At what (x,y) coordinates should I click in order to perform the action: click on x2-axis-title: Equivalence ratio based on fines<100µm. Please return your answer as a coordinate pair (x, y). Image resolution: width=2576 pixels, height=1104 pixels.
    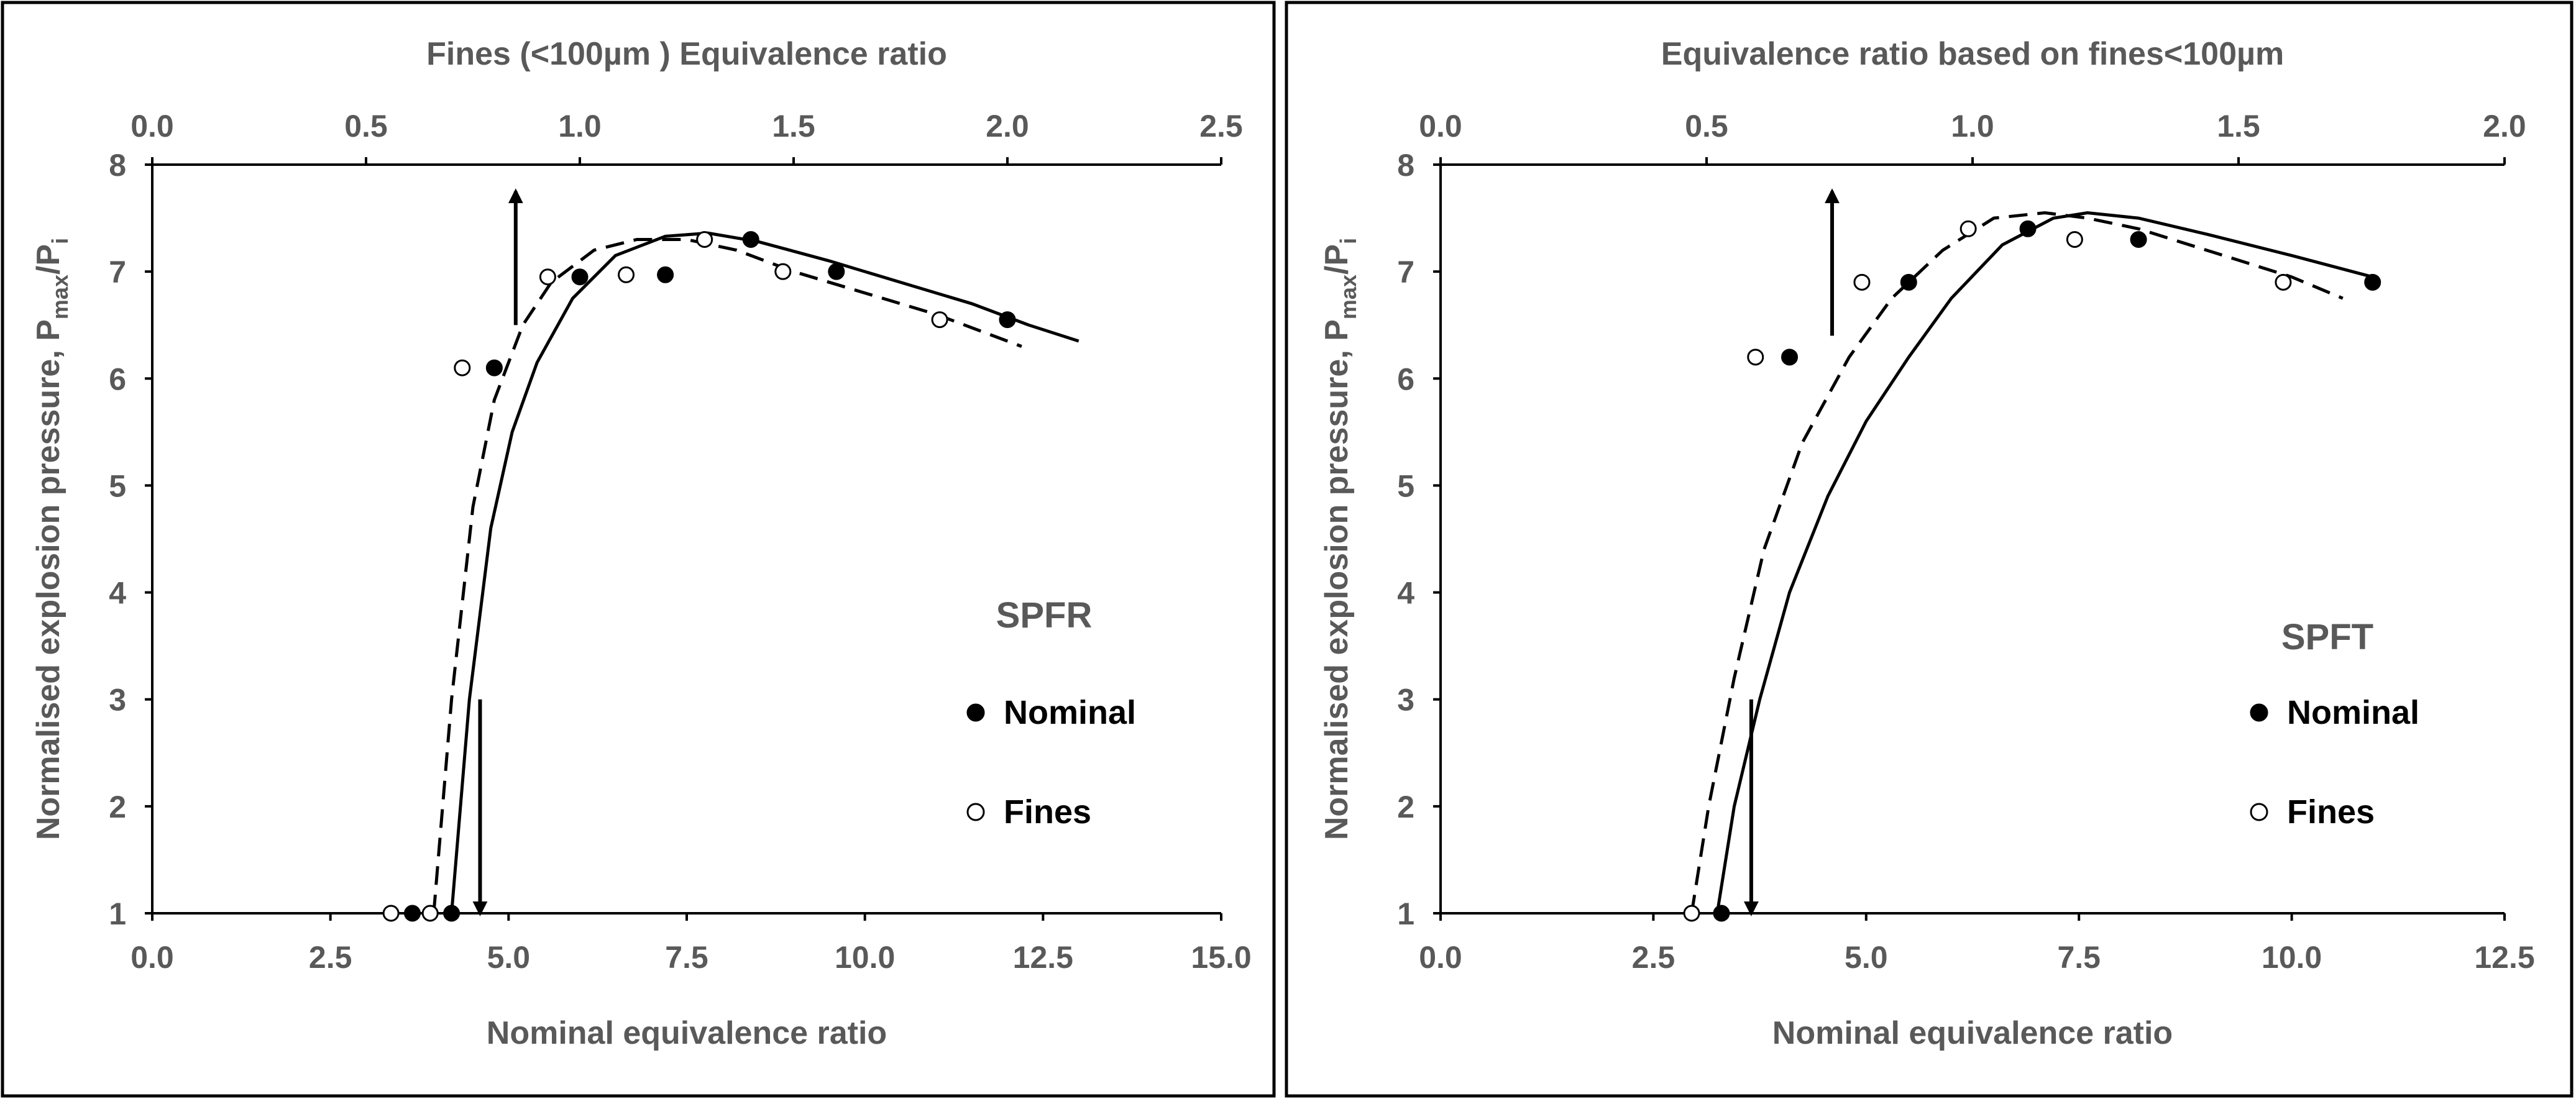
    Looking at the image, I should click on (1972, 54).